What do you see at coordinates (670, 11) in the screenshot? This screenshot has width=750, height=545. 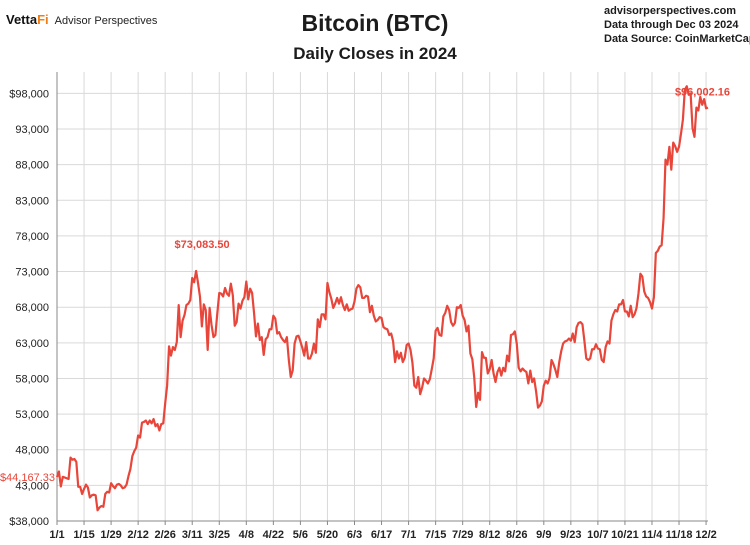 I see `source-line-site: advisorperspectives.com` at bounding box center [670, 11].